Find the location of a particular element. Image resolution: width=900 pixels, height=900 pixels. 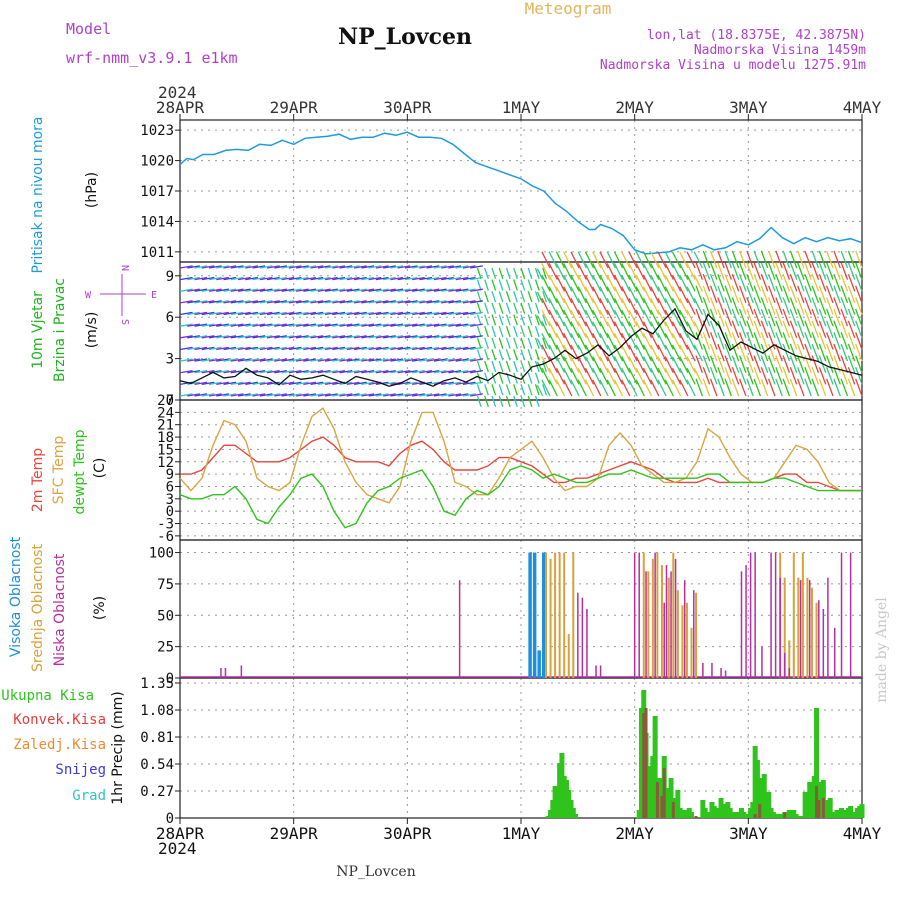

wind-compass-icon: N W E S is located at coordinates (121, 295).